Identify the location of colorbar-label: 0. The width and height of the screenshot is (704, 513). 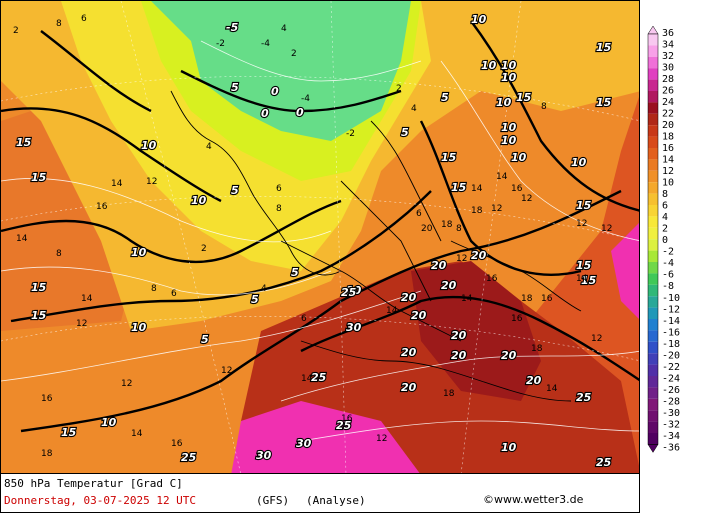
(665, 240).